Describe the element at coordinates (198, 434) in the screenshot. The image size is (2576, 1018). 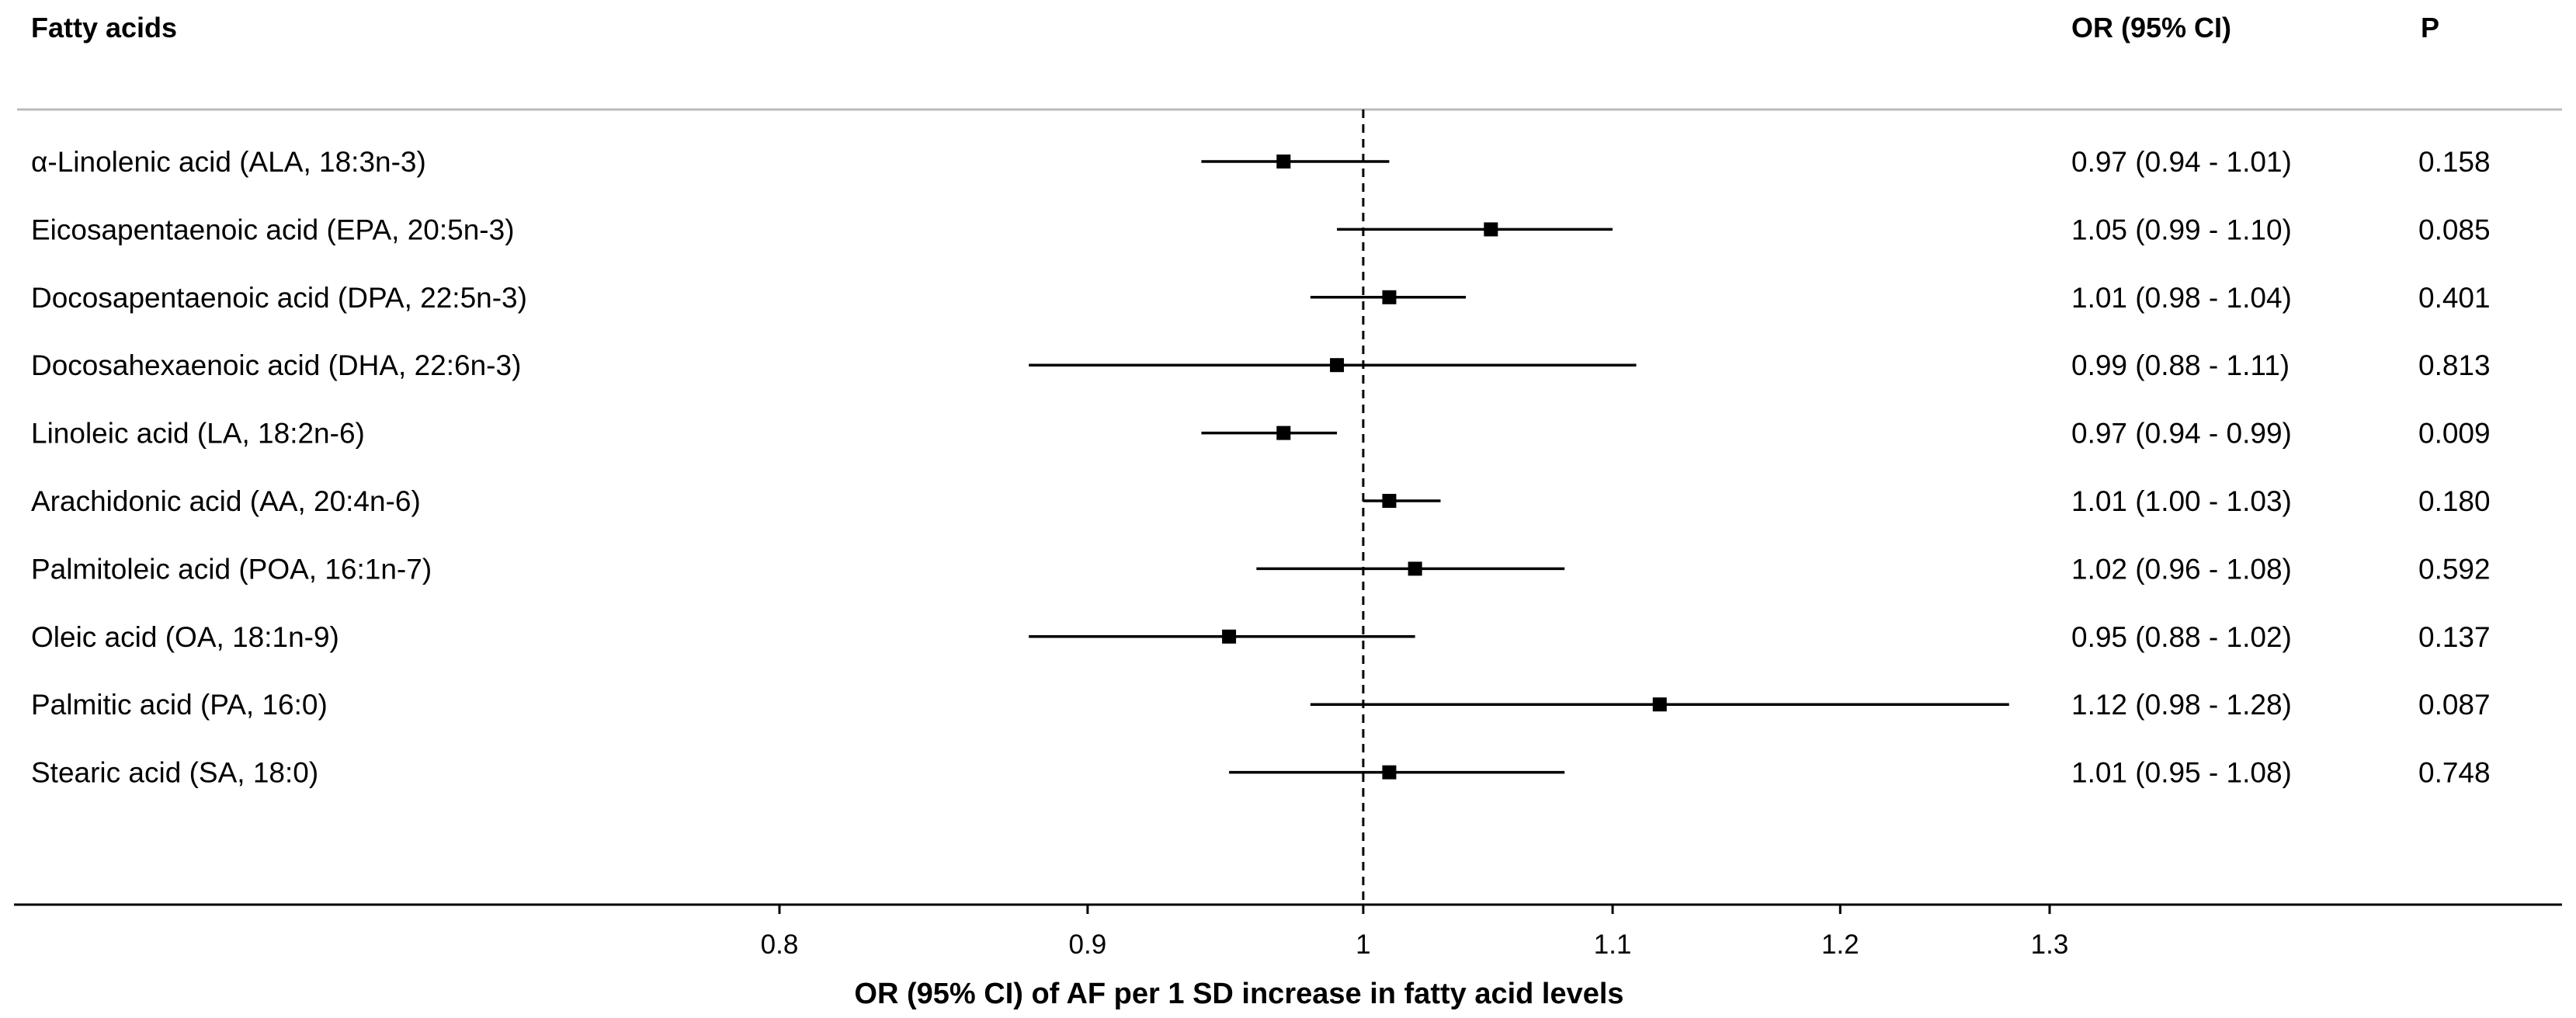
I see `row-label: Linoleic acid (LA, 18:2n-6)` at that location.